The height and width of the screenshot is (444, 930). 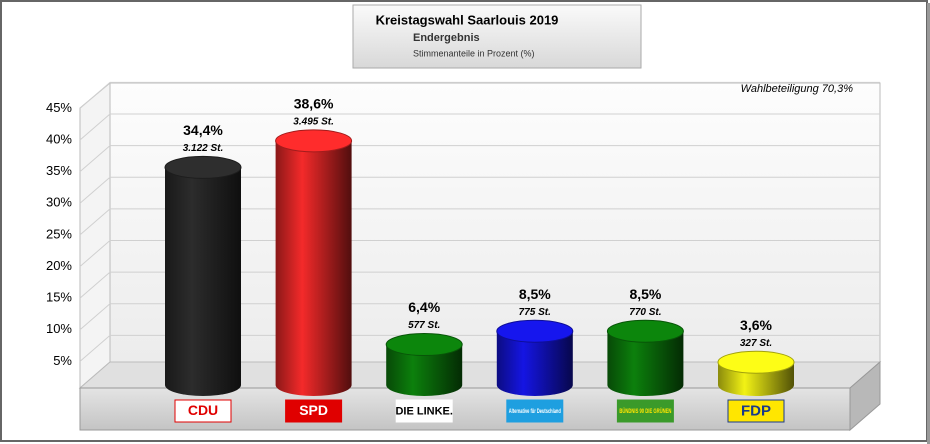 What do you see at coordinates (865, 396) in the screenshot?
I see `floor-side` at bounding box center [865, 396].